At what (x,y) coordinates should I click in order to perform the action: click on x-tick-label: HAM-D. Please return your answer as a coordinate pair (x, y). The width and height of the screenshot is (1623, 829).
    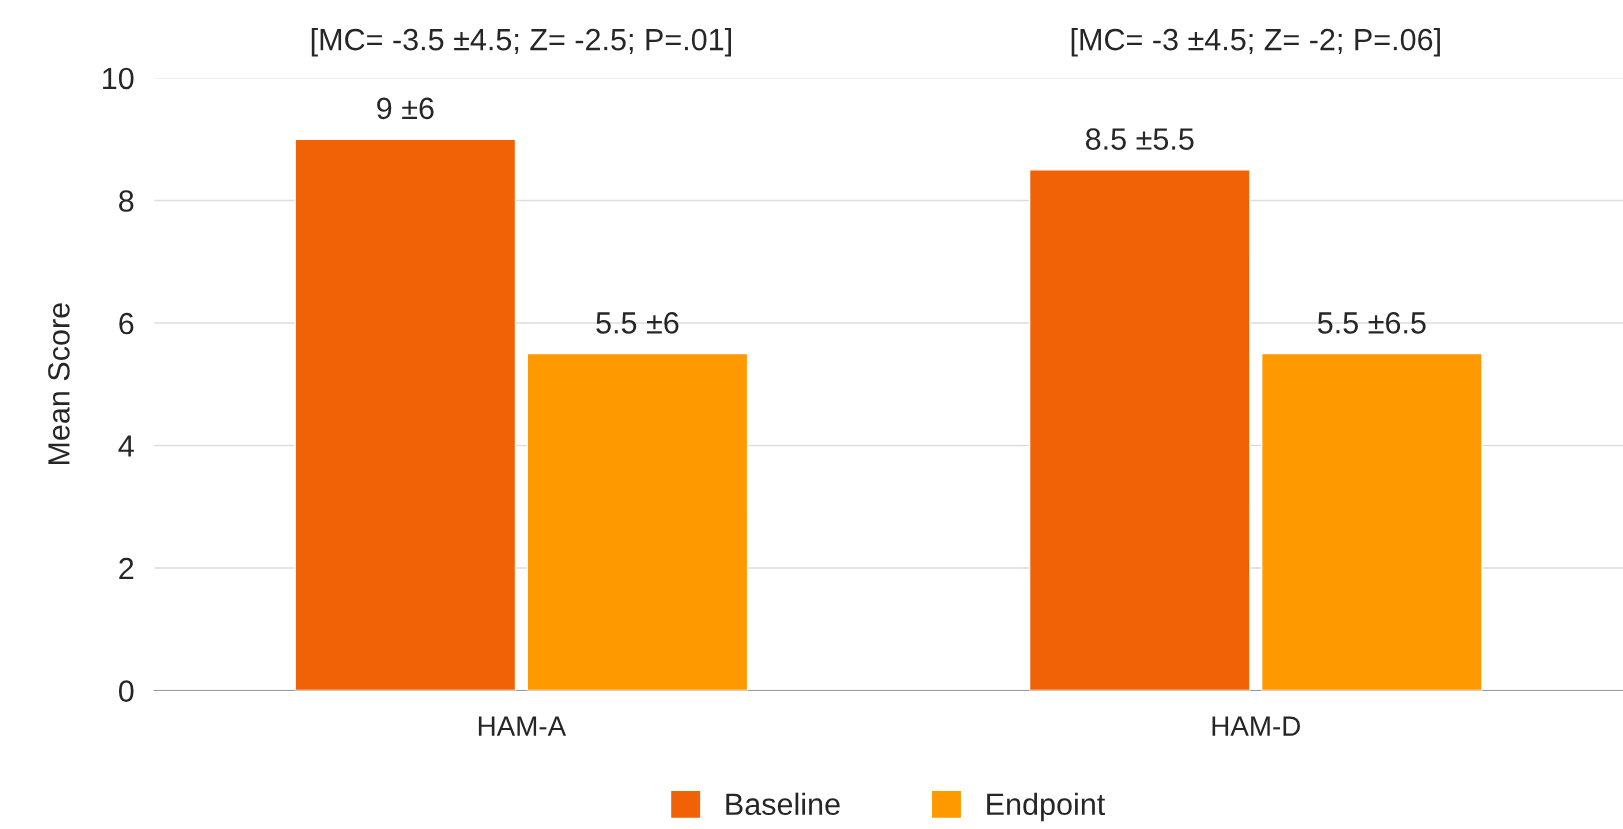
    Looking at the image, I should click on (1256, 726).